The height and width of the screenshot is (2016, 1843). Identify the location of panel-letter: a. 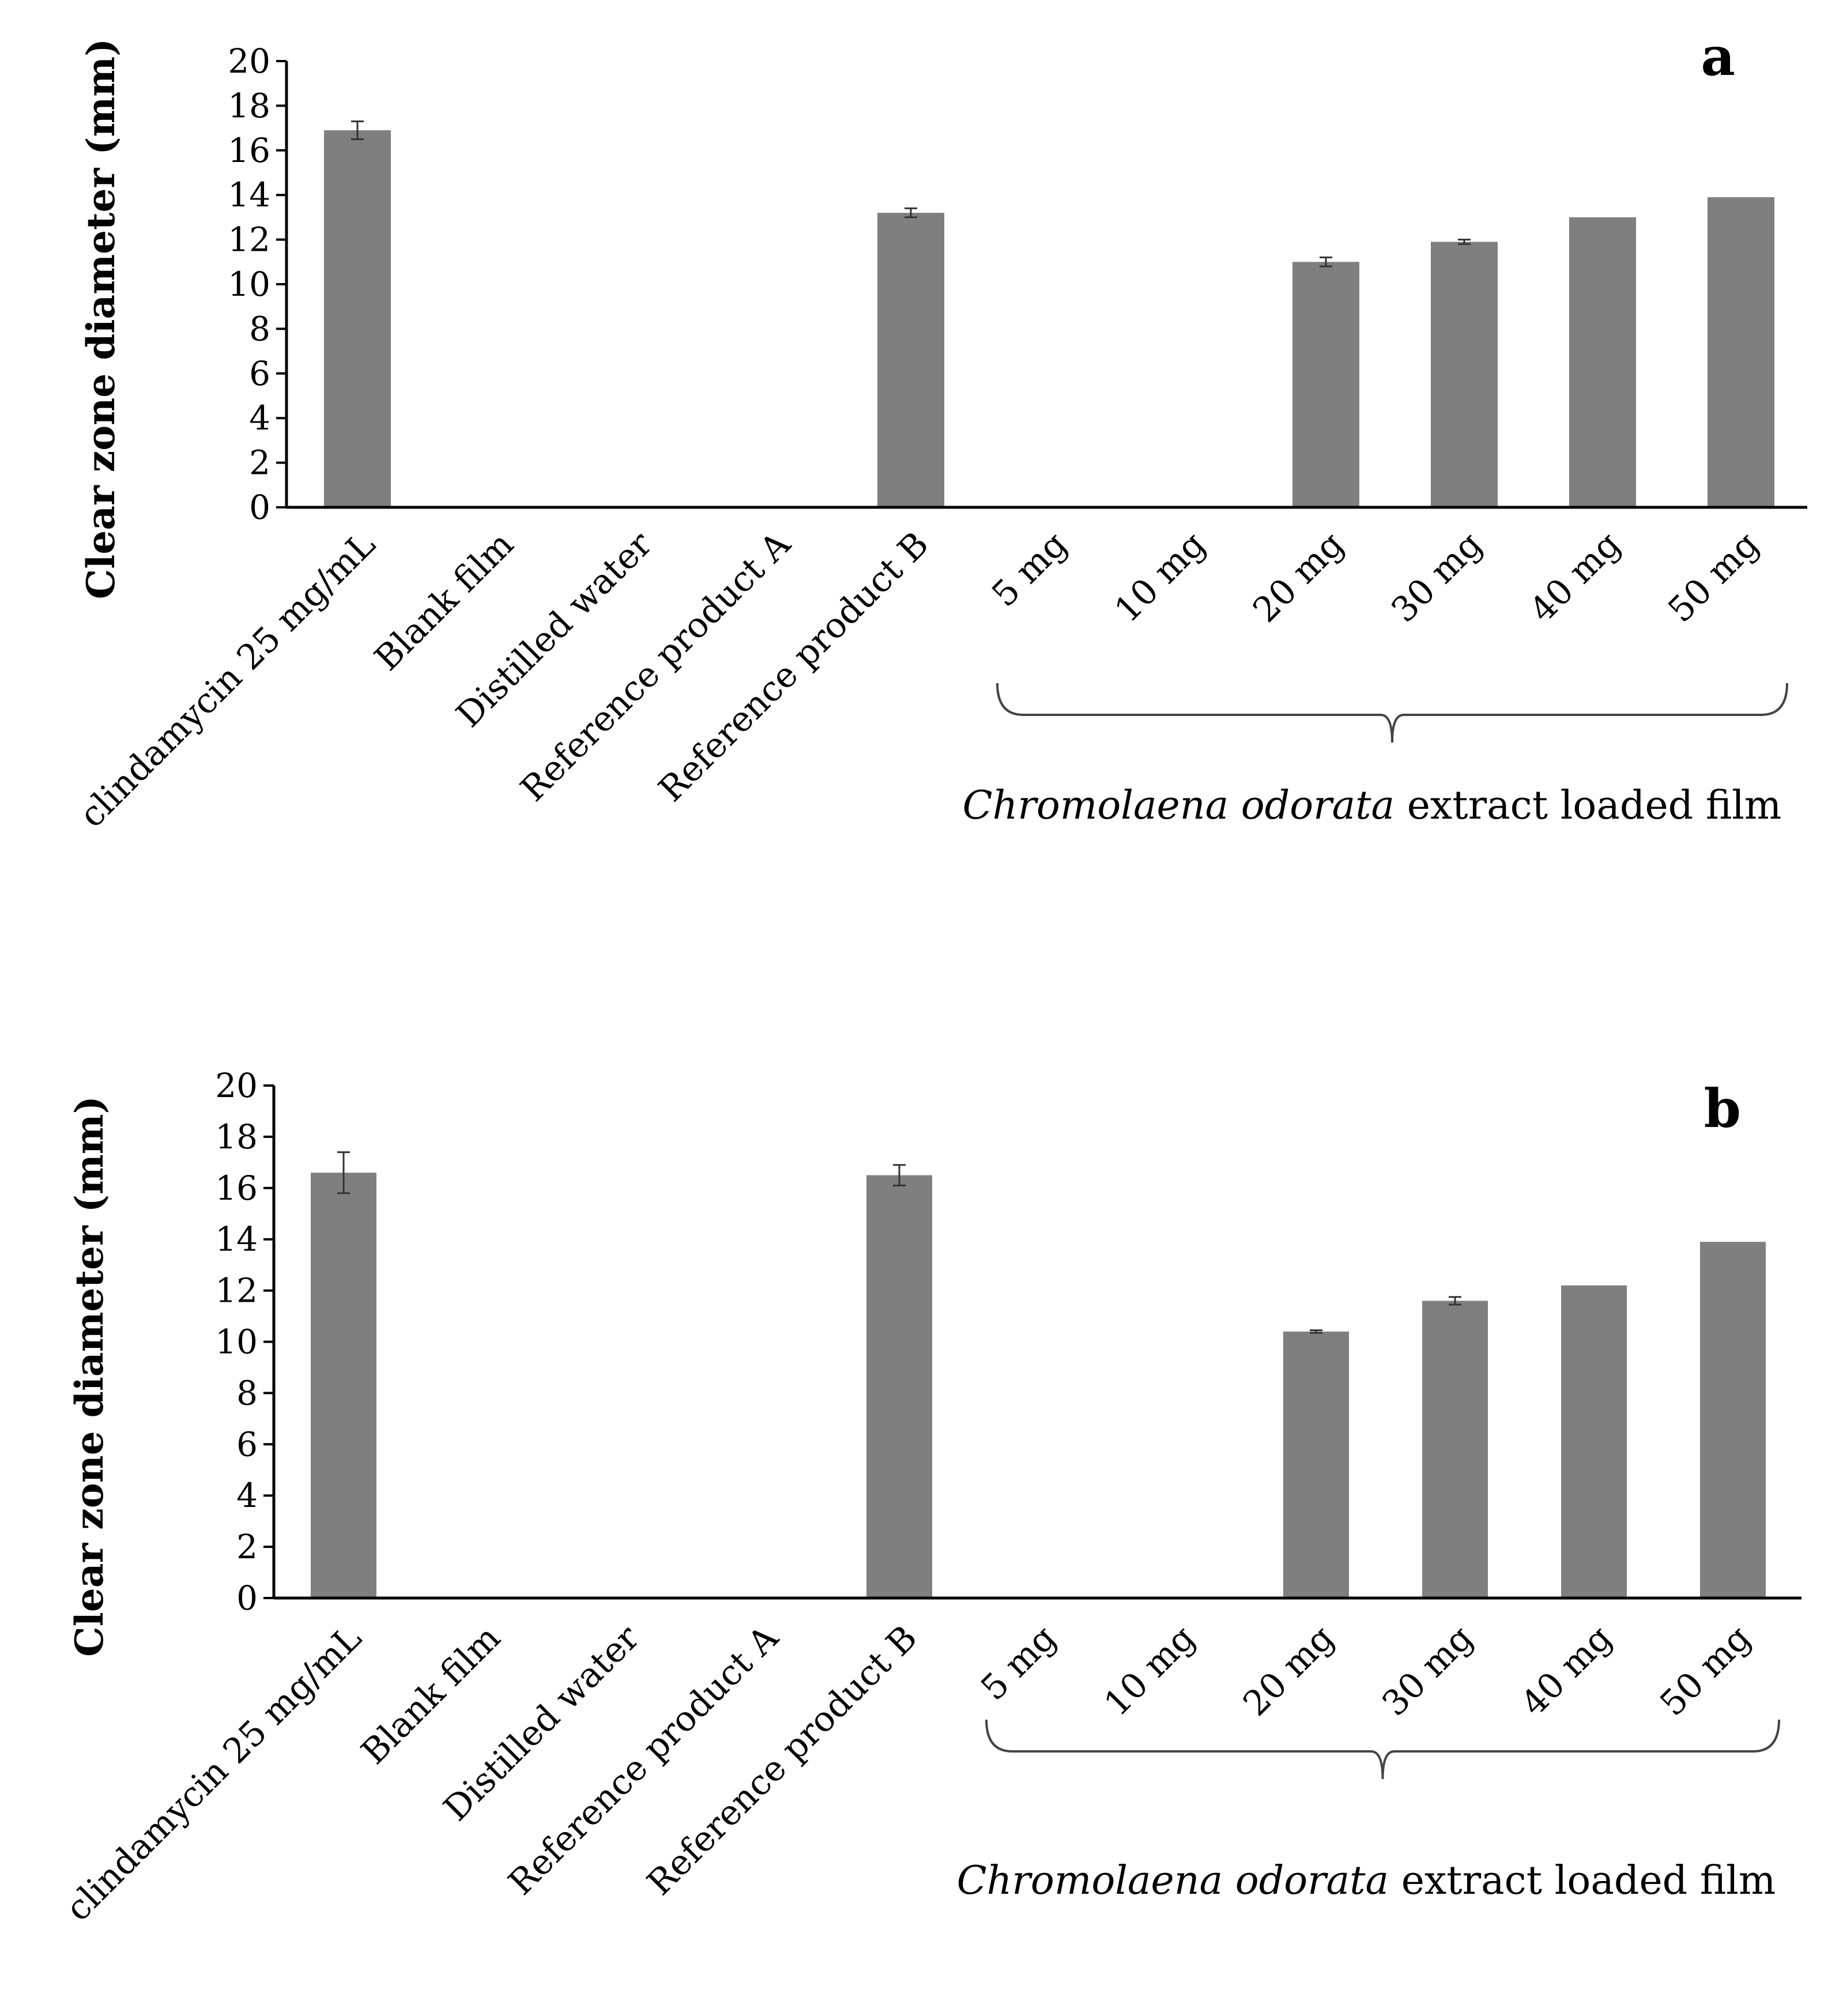
(1718, 56).